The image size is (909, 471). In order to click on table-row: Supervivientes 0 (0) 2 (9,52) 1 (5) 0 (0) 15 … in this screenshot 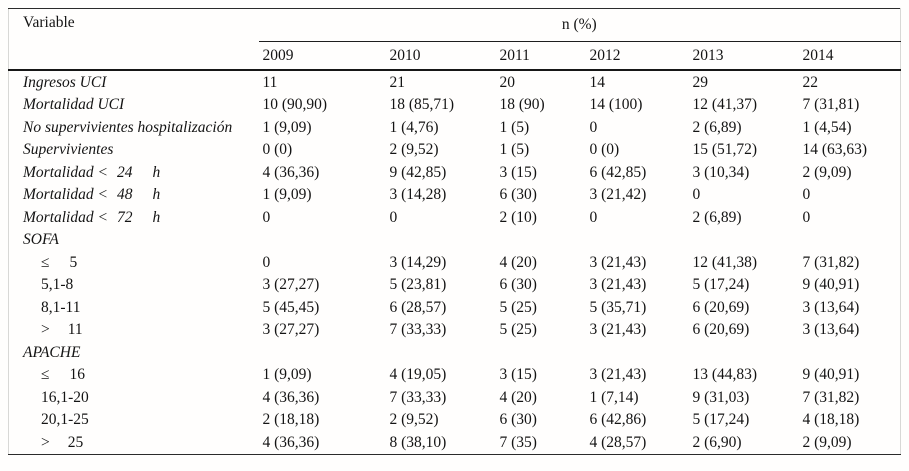, I will do `click(455, 150)`.